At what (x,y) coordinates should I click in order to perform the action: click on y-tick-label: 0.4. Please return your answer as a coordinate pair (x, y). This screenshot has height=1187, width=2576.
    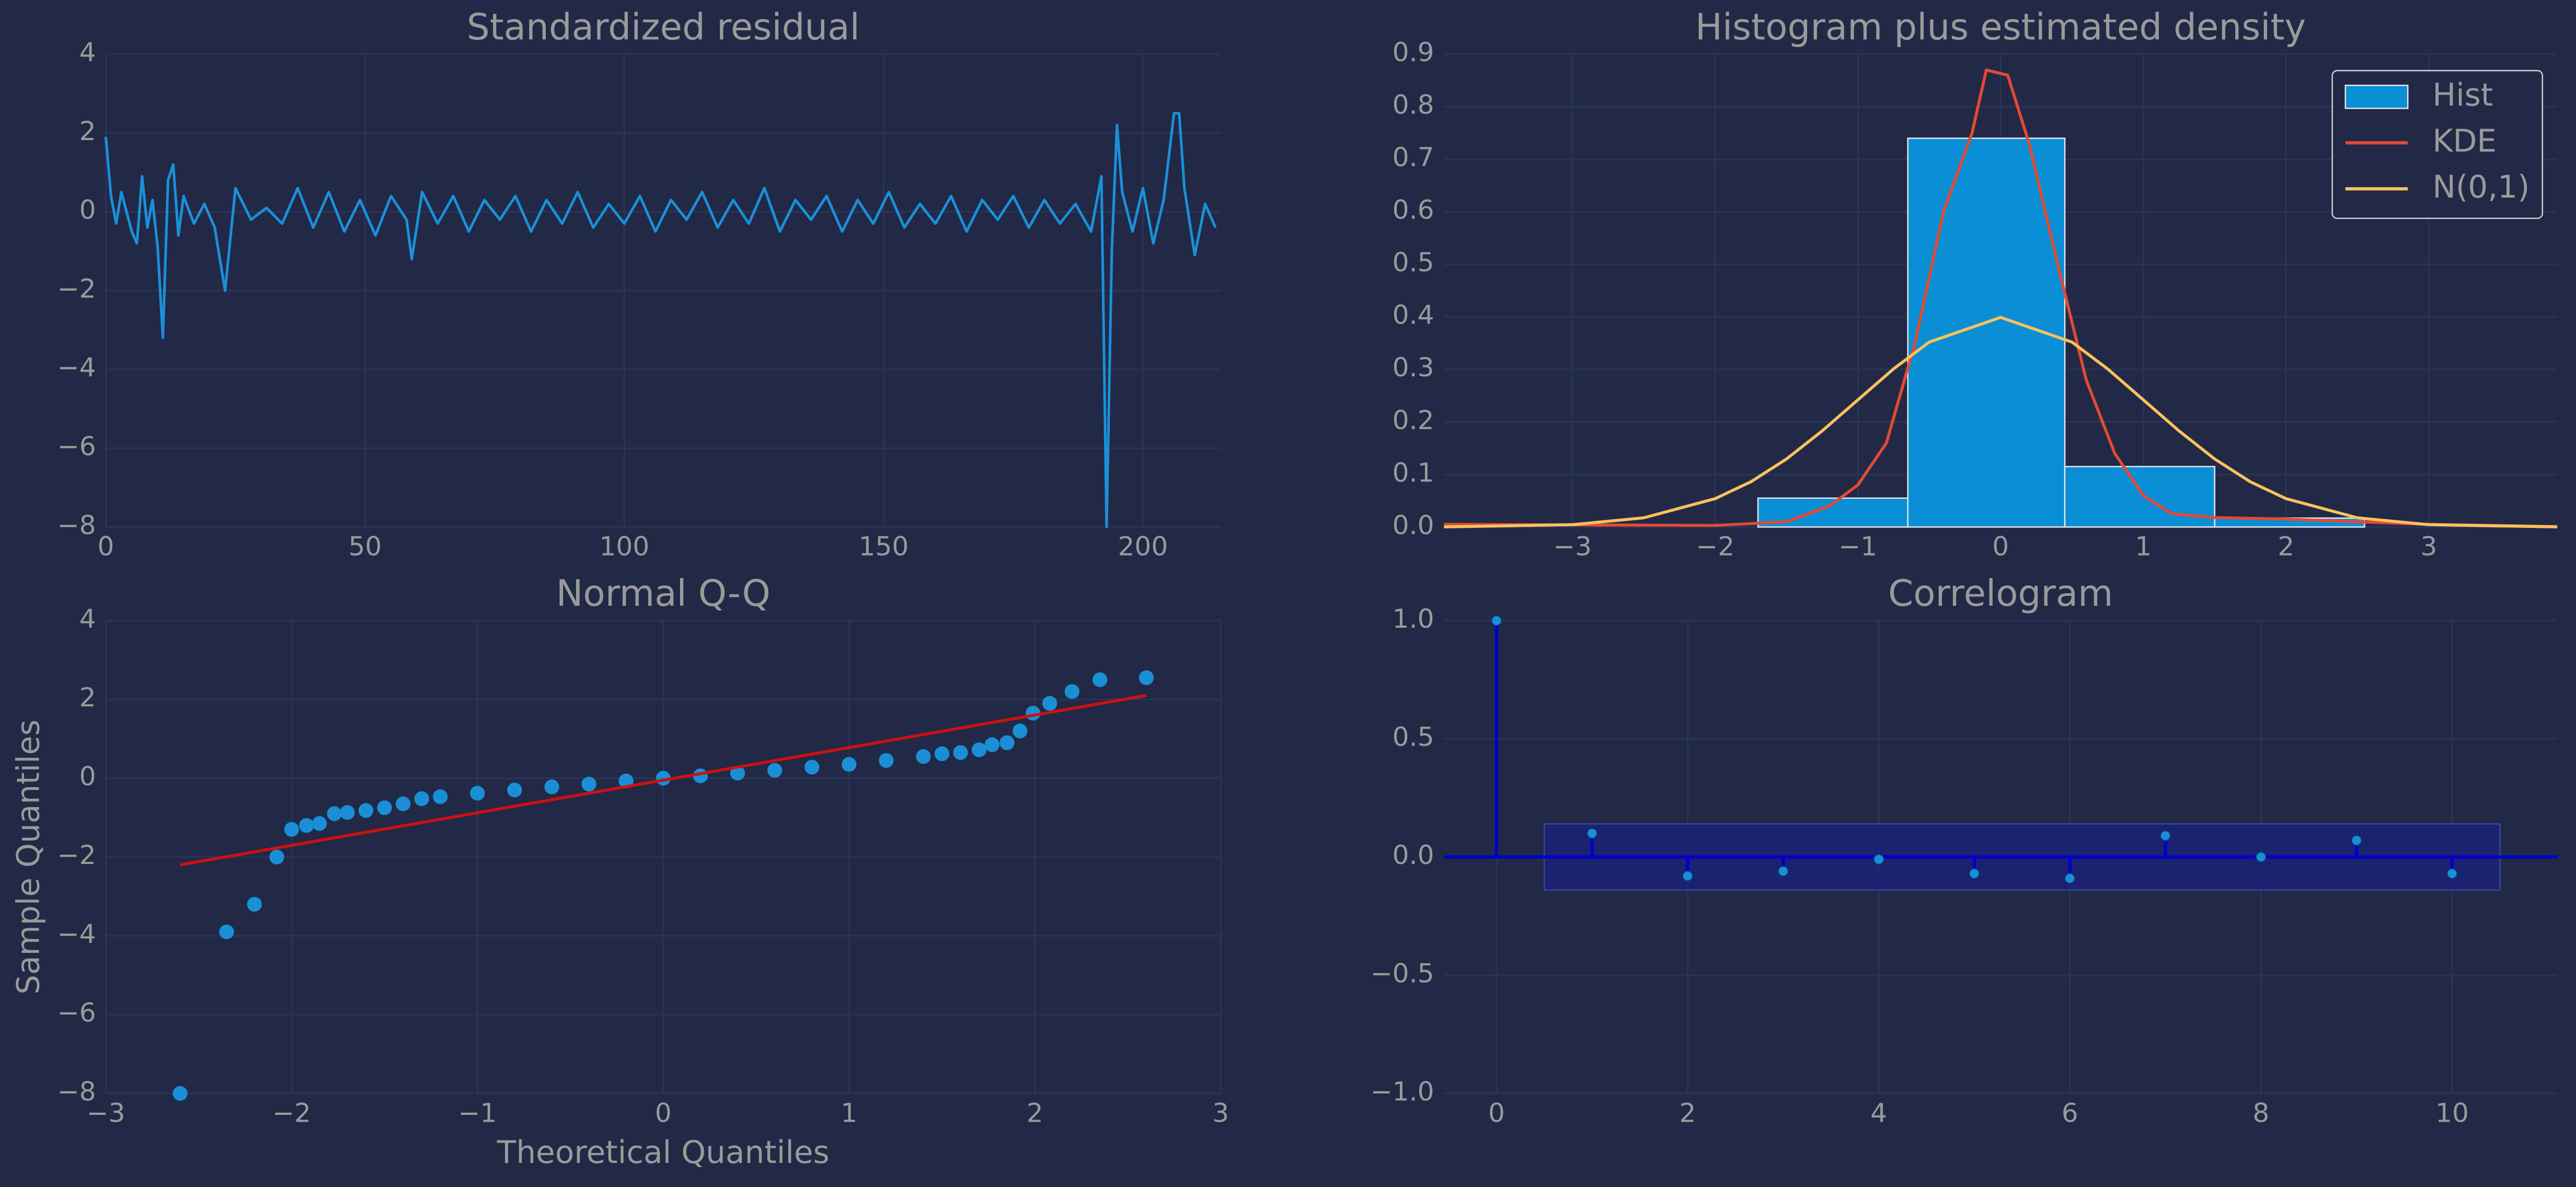
    Looking at the image, I should click on (1413, 315).